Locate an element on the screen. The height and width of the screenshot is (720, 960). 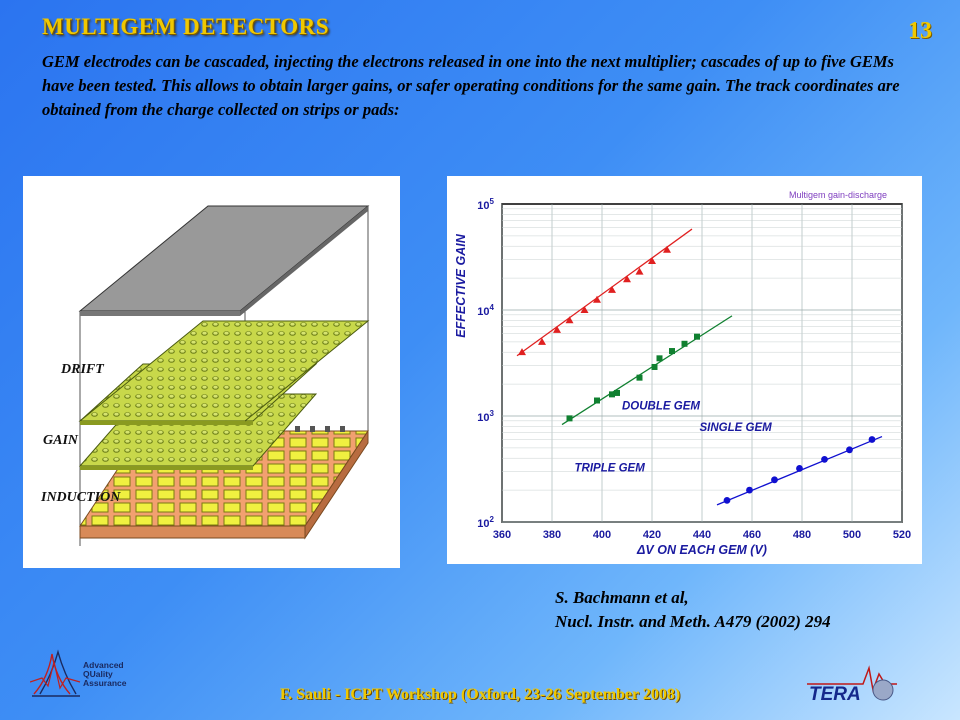
y-axis-label: EFFECTIVE GAIN is located at coordinates (461, 285).